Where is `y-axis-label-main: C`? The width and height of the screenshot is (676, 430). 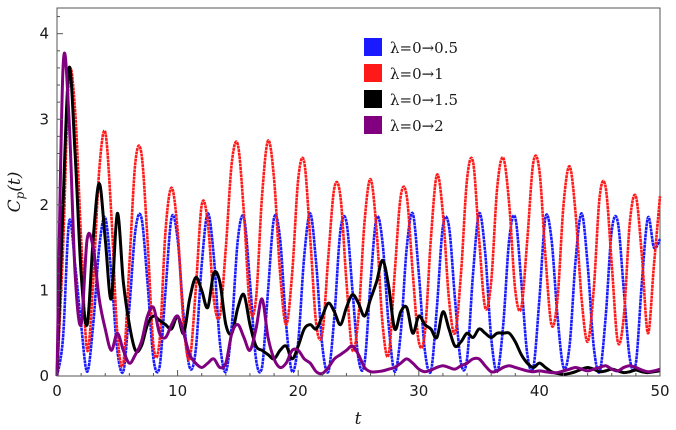 y-axis-label-main: C is located at coordinates (15, 205).